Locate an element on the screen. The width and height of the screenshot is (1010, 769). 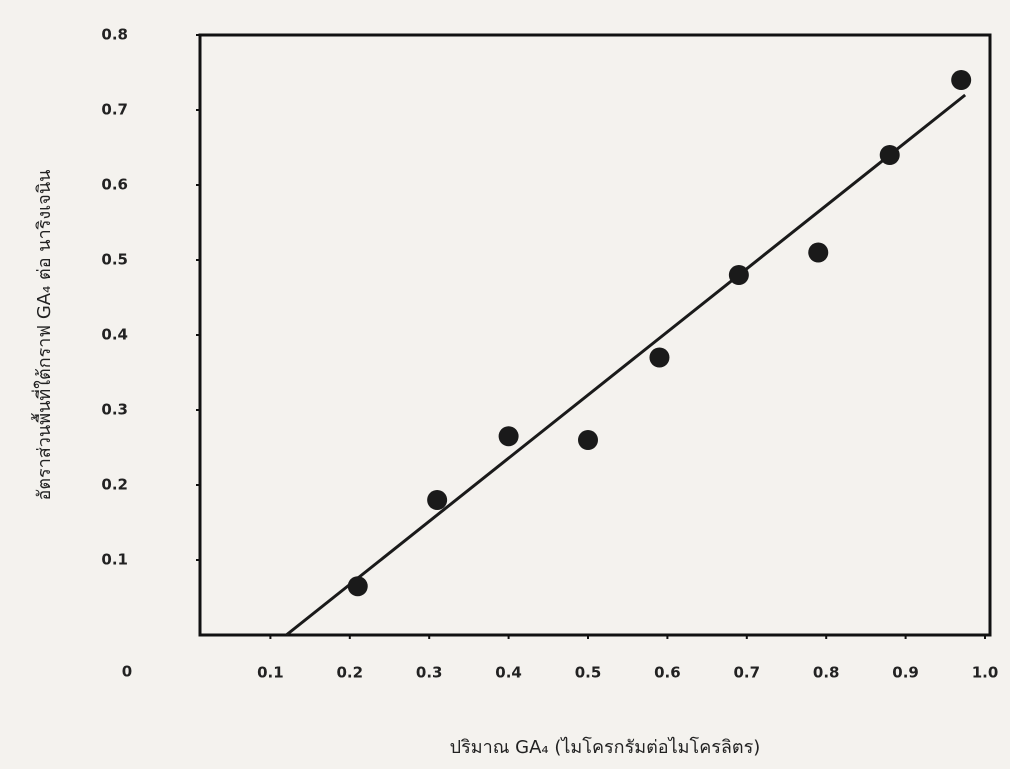
x-tick-label: 0.5 is located at coordinates (588, 673).